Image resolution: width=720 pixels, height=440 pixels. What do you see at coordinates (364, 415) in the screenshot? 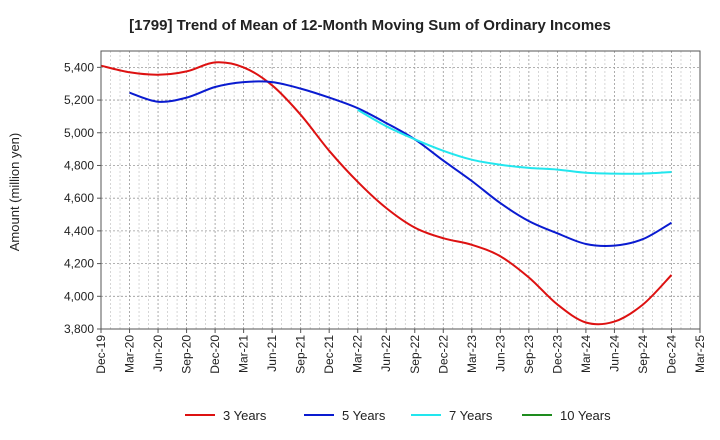
I see `legend-label-5-years: 5 Years` at bounding box center [364, 415].